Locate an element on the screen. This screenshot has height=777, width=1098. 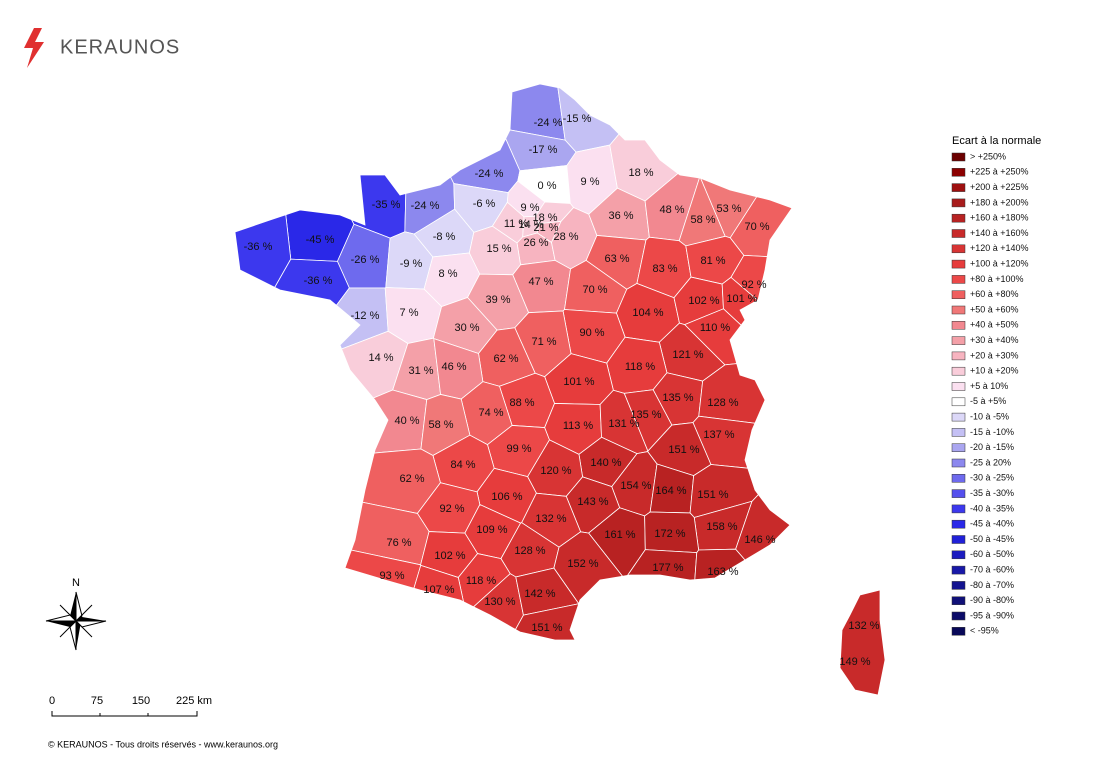
department-label: 88 % is located at coordinates (521, 403).